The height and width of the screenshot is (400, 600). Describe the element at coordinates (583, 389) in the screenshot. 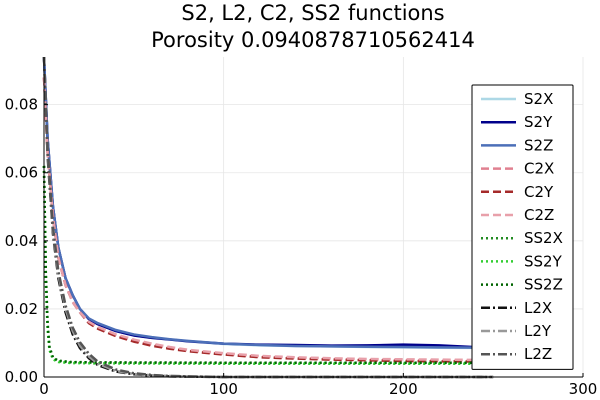

I see `x-tick-label: 300` at that location.